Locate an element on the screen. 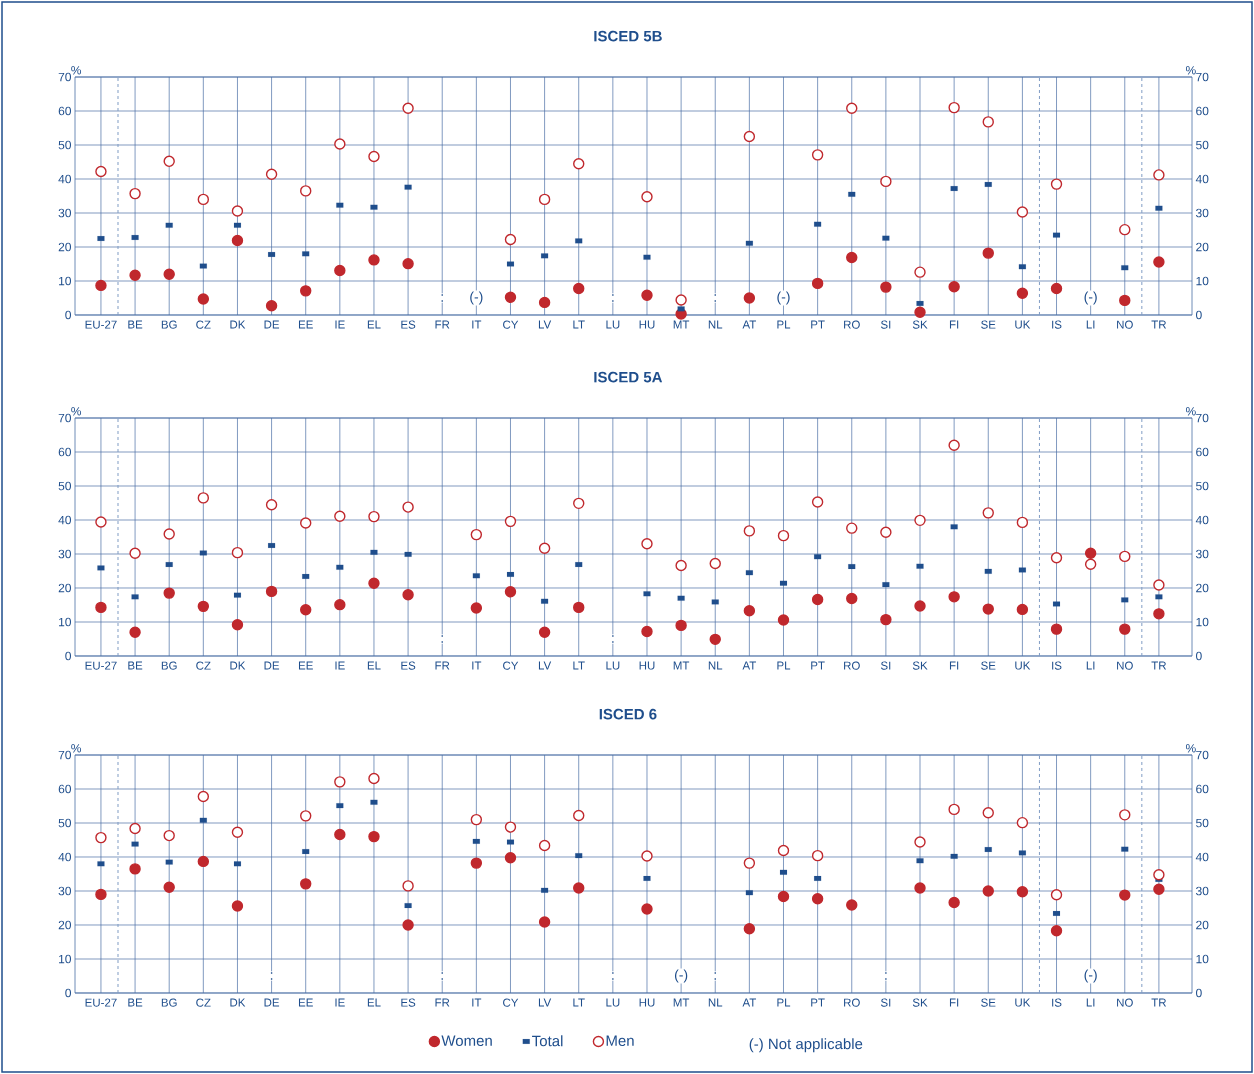 Image resolution: width=1254 pixels, height=1074 pixels. y2-tick-label: 20 is located at coordinates (1202, 925).